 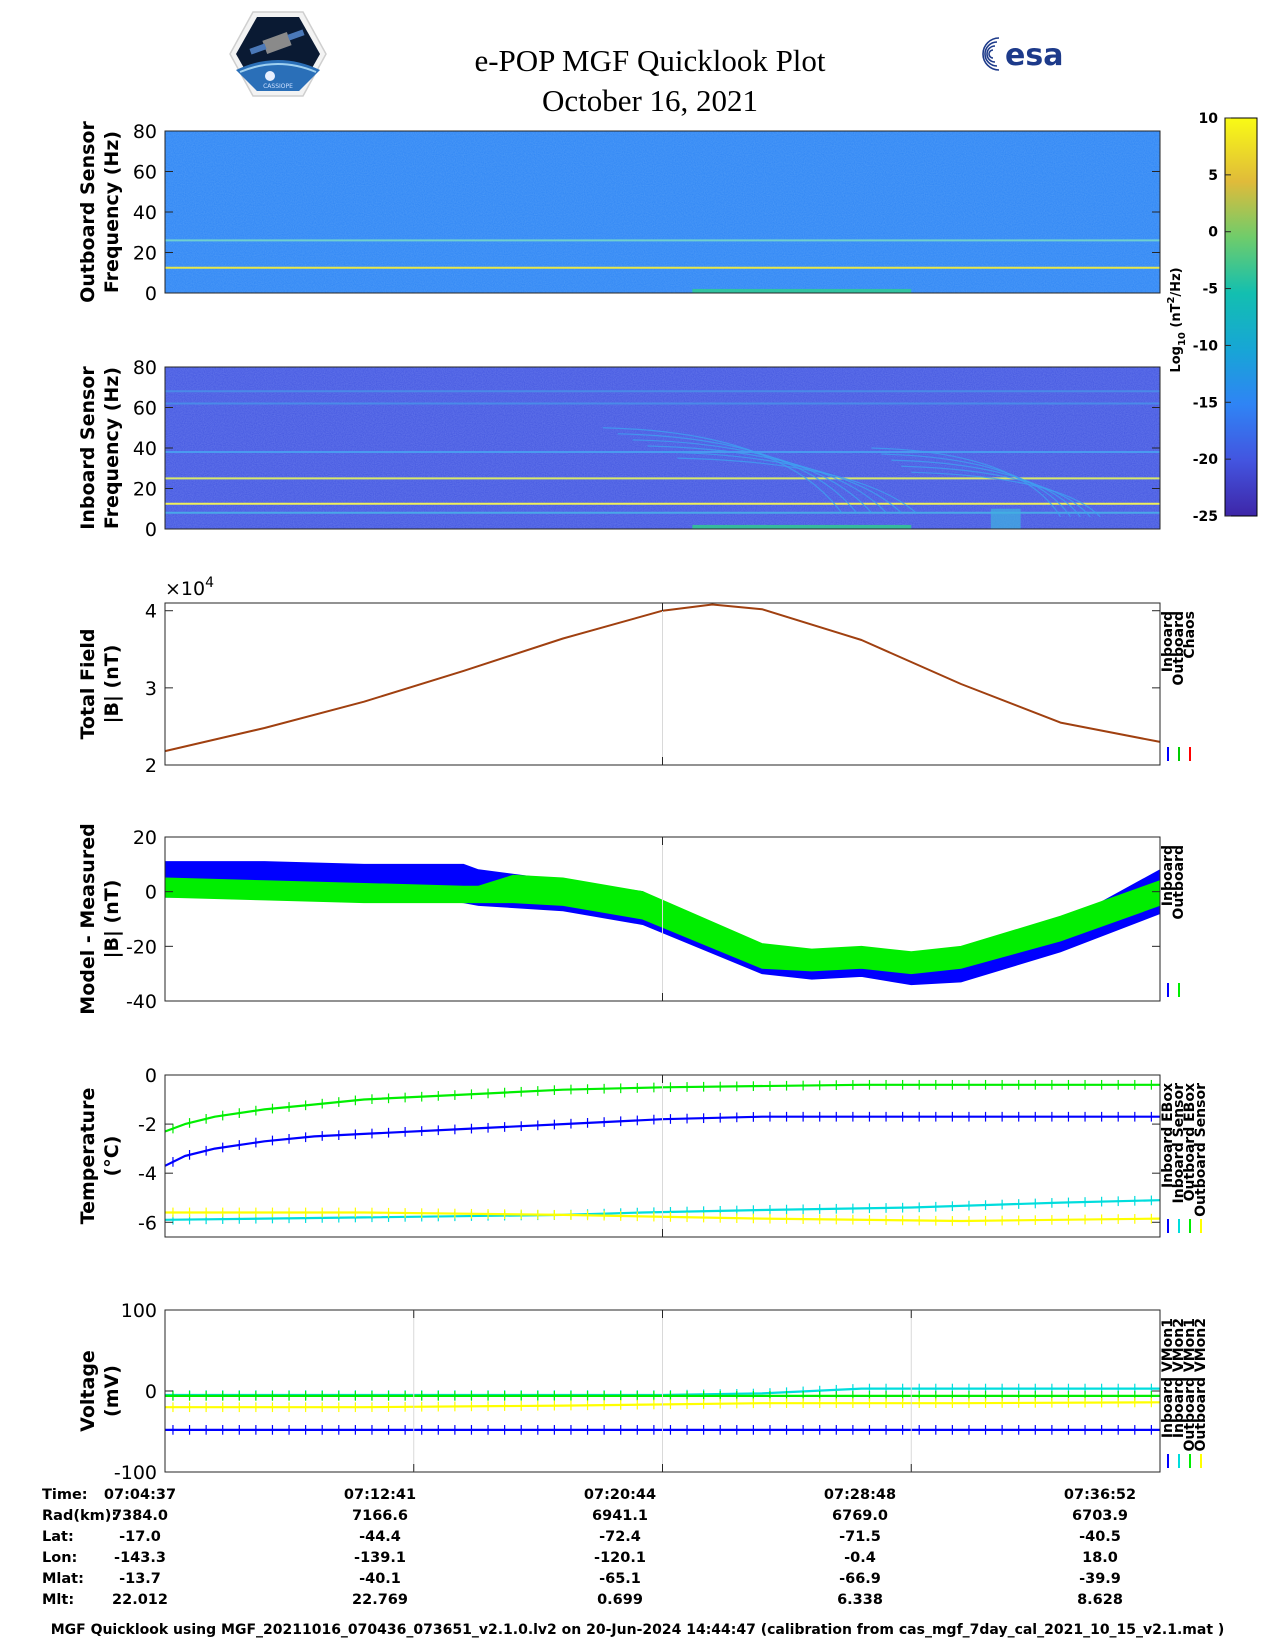 I want to click on esa-logo-icon: esa, so click(x=1022, y=55).